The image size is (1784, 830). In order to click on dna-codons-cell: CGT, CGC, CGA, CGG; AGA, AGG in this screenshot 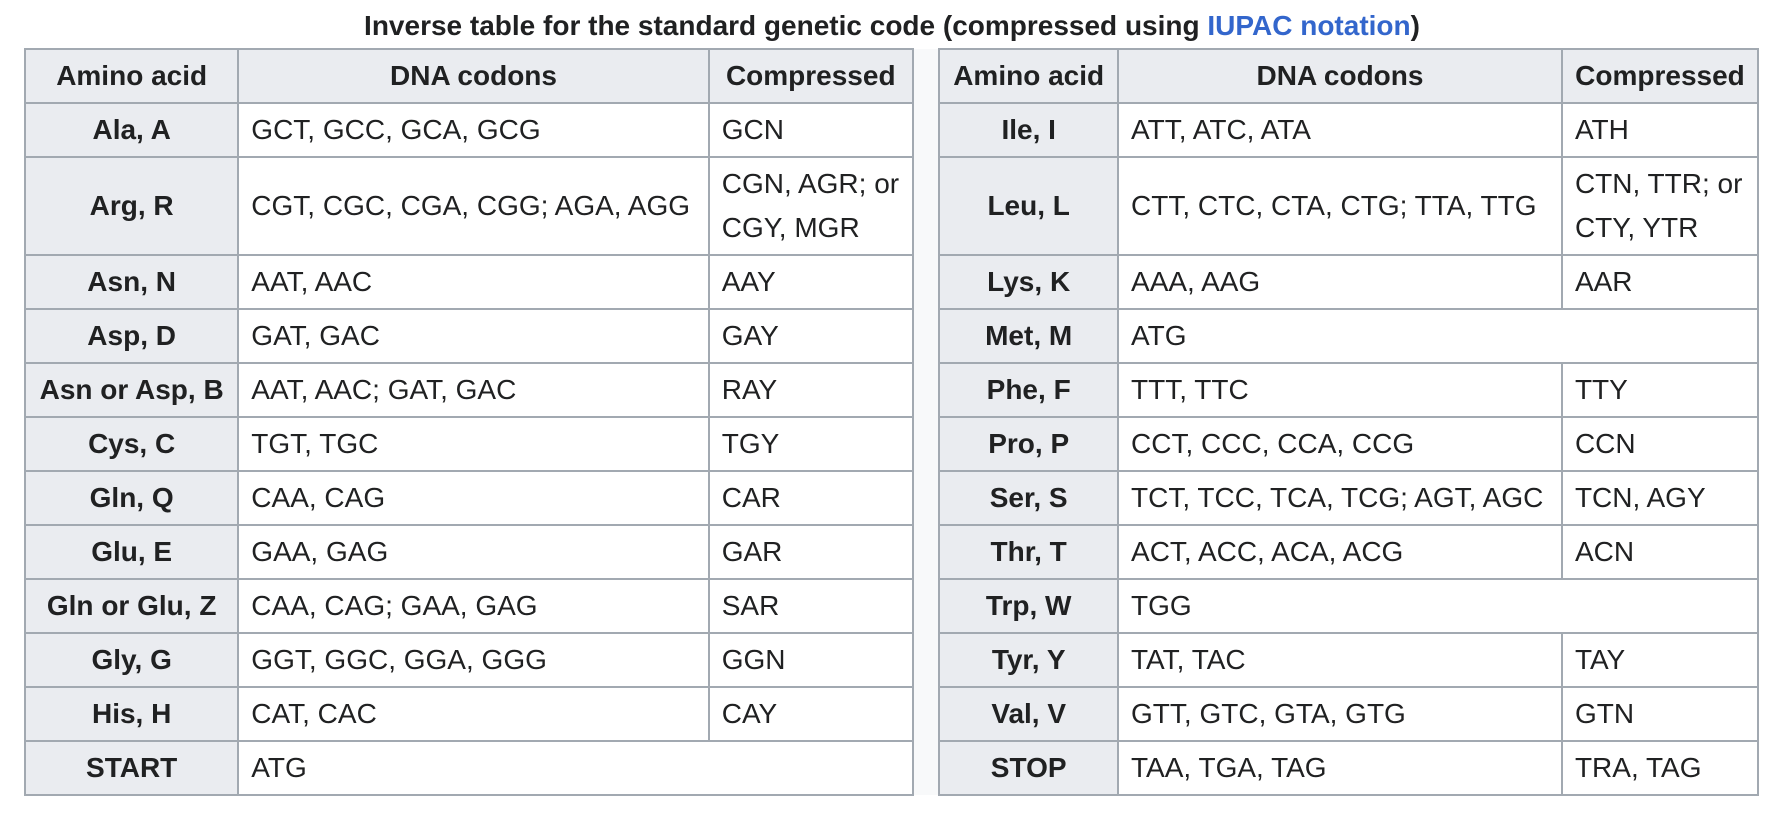, I will do `click(473, 206)`.